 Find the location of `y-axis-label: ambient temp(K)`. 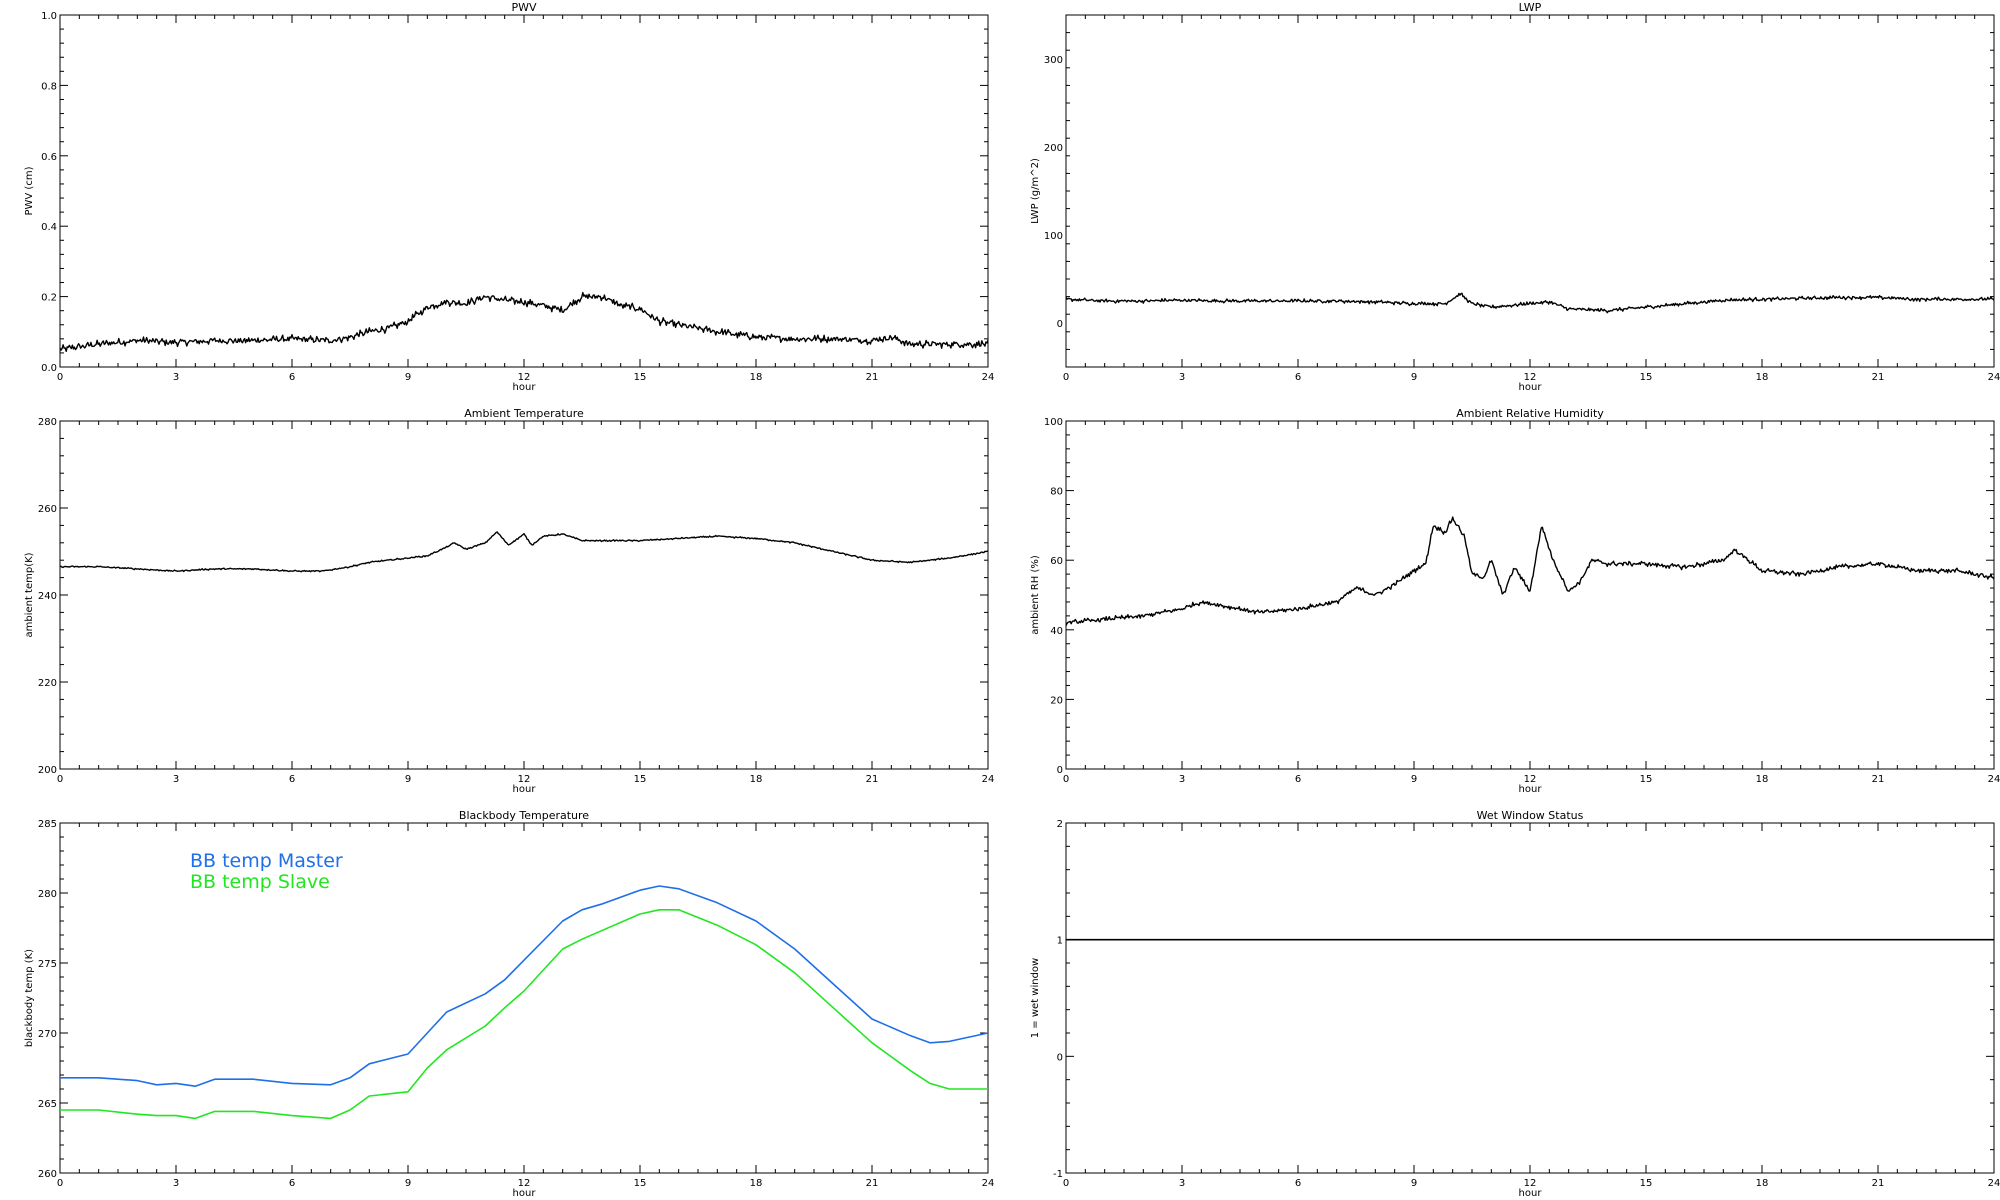

y-axis-label: ambient temp(K) is located at coordinates (29, 594).